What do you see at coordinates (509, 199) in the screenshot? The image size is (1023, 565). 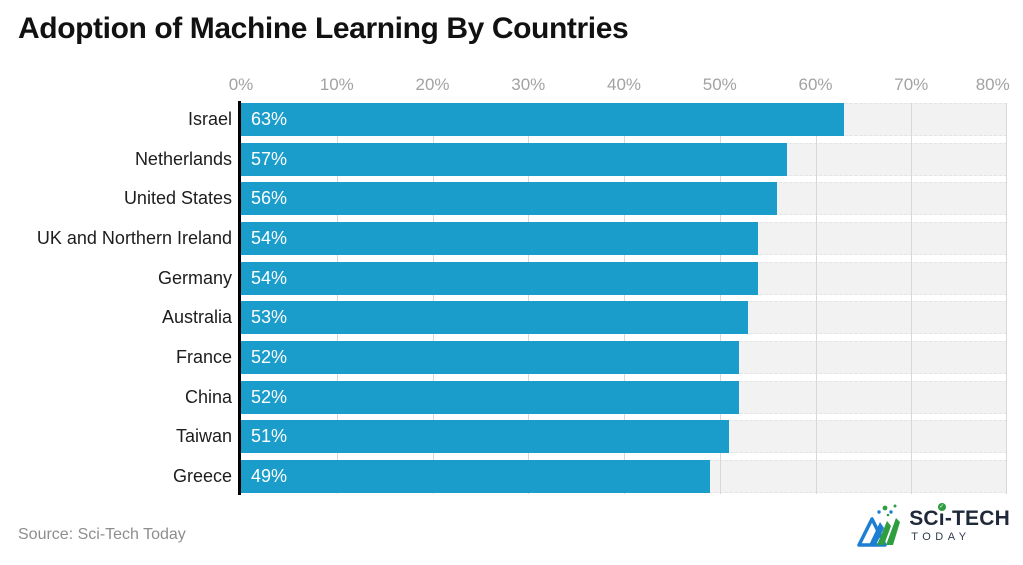 I see `bar-united-states: 56%` at bounding box center [509, 199].